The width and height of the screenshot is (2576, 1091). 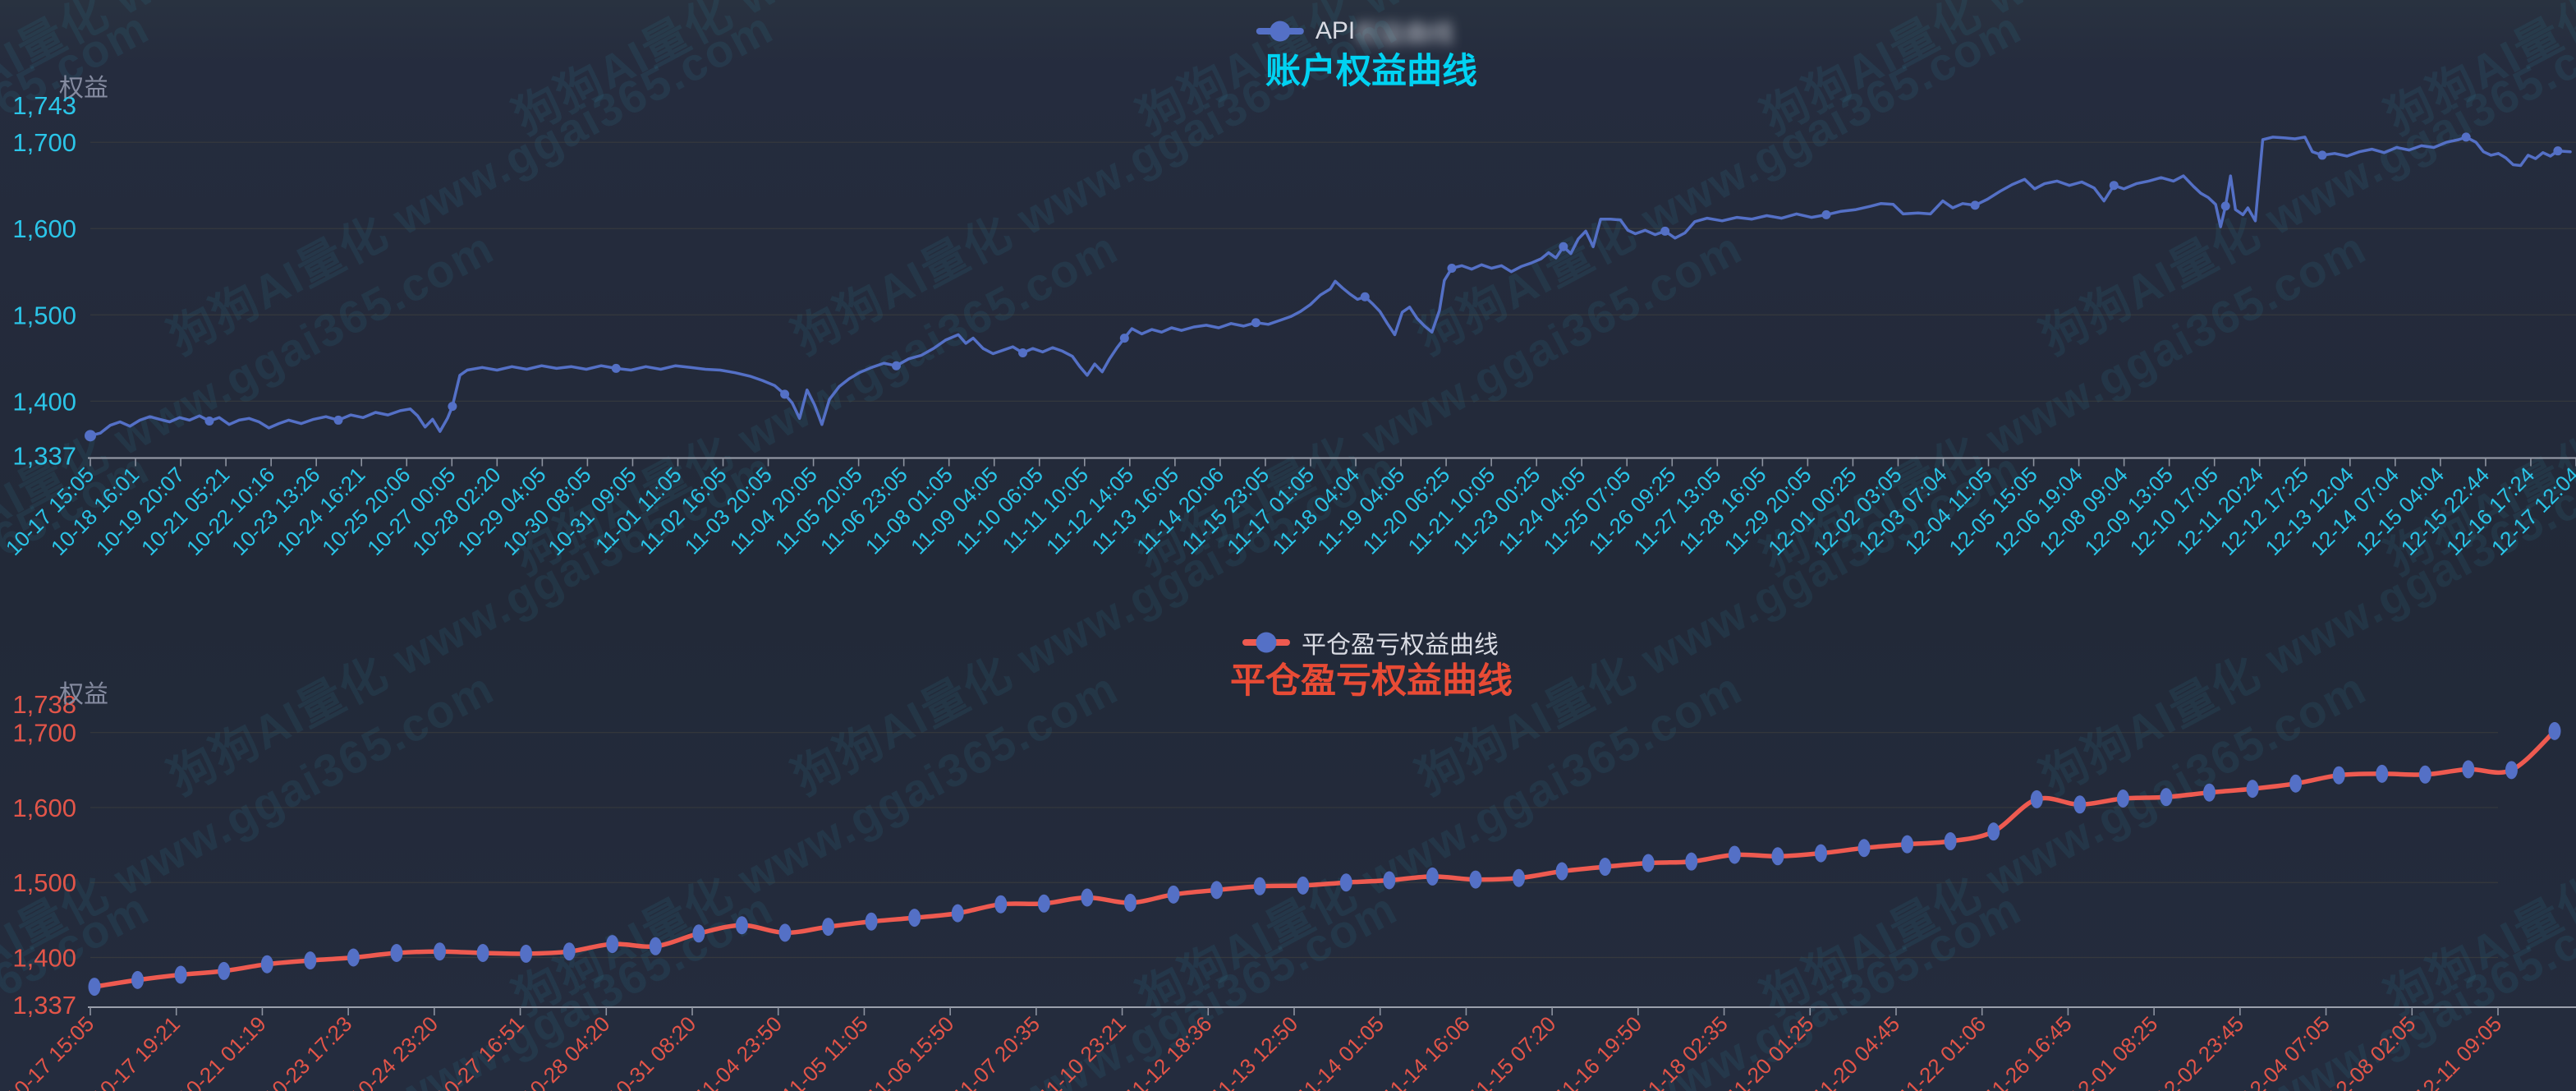 I want to click on x-axis-label: 11-26 16:45, so click(x=2028, y=1051).